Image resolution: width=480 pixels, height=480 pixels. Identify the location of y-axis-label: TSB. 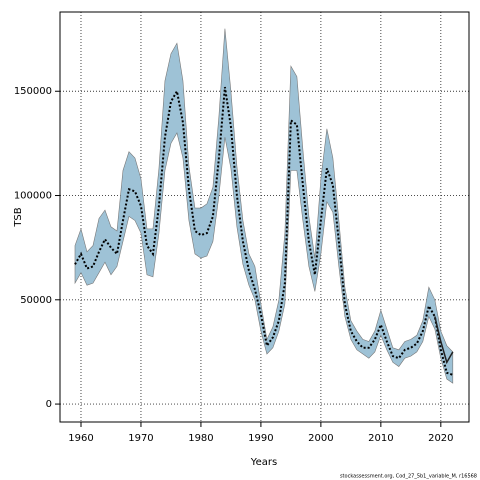
(18, 217).